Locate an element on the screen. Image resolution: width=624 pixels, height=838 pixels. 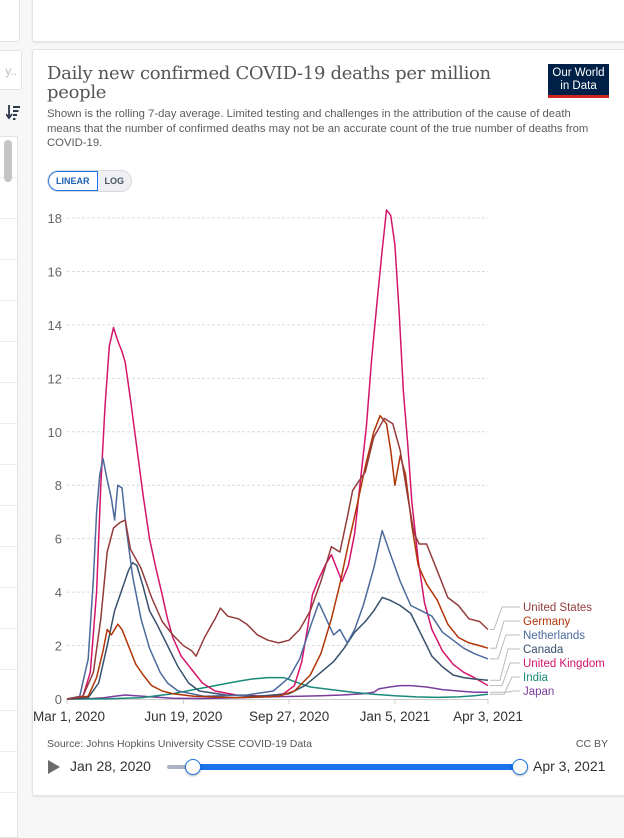
timeline-end-handle is located at coordinates (520, 767).